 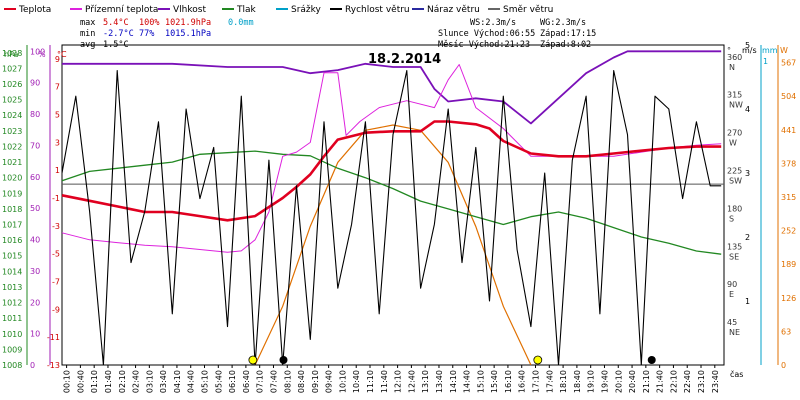 I want to click on x-tick-20: 10:10, so click(x=342, y=381).